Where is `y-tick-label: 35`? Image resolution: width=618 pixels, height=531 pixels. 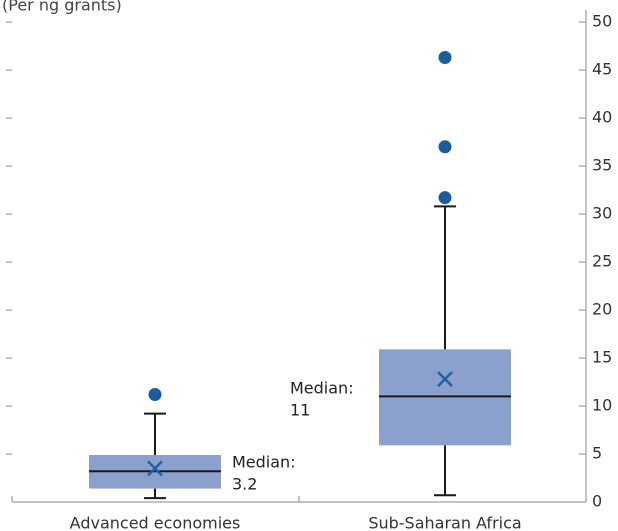
y-tick-label: 35 is located at coordinates (602, 165).